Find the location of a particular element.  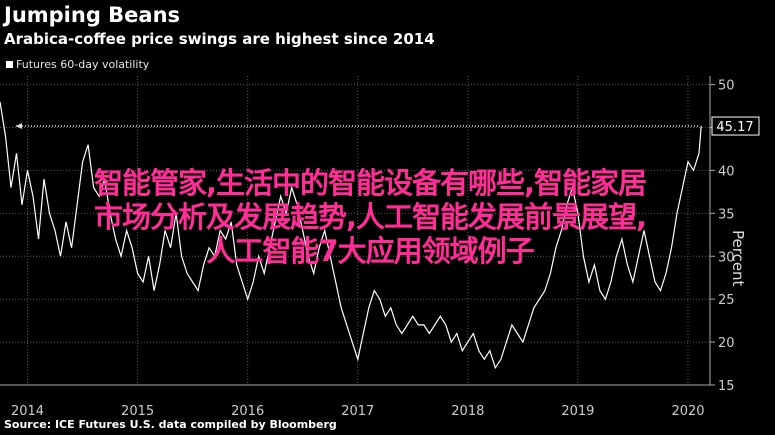

x-tick-label: 2017 is located at coordinates (357, 411).